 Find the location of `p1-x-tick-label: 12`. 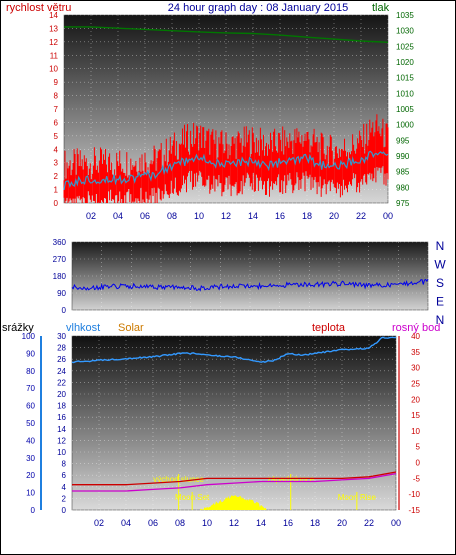

p1-x-tick-label: 12 is located at coordinates (226, 216).